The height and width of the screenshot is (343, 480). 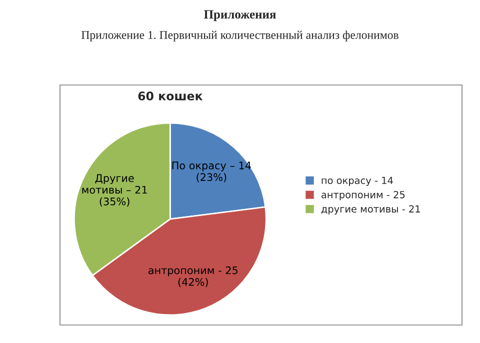 I want to click on data-label: антропоним - 25 (42%), so click(x=193, y=277).